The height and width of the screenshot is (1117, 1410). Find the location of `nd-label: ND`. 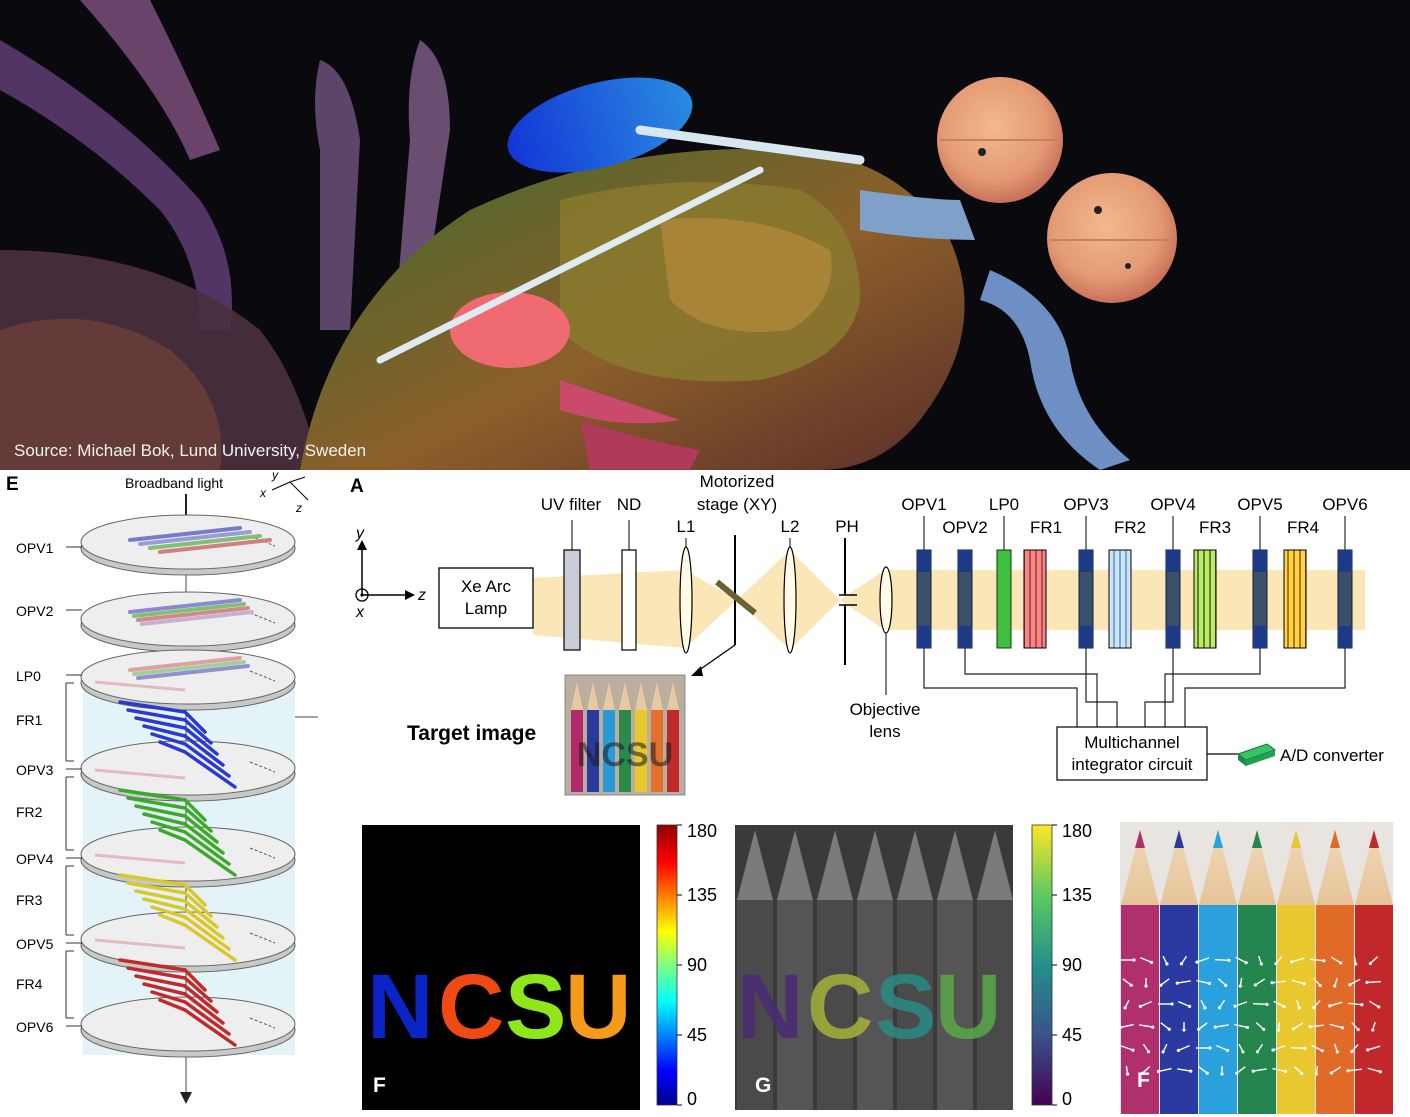

nd-label: ND is located at coordinates (629, 504).